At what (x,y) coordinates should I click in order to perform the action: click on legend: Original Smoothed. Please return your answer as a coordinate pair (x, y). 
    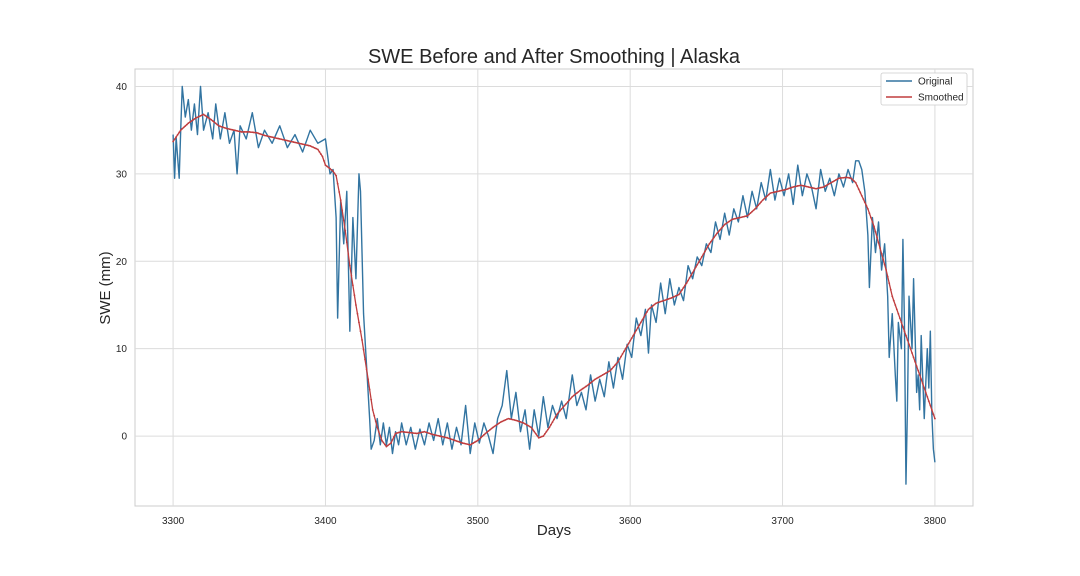
    Looking at the image, I should click on (924, 89).